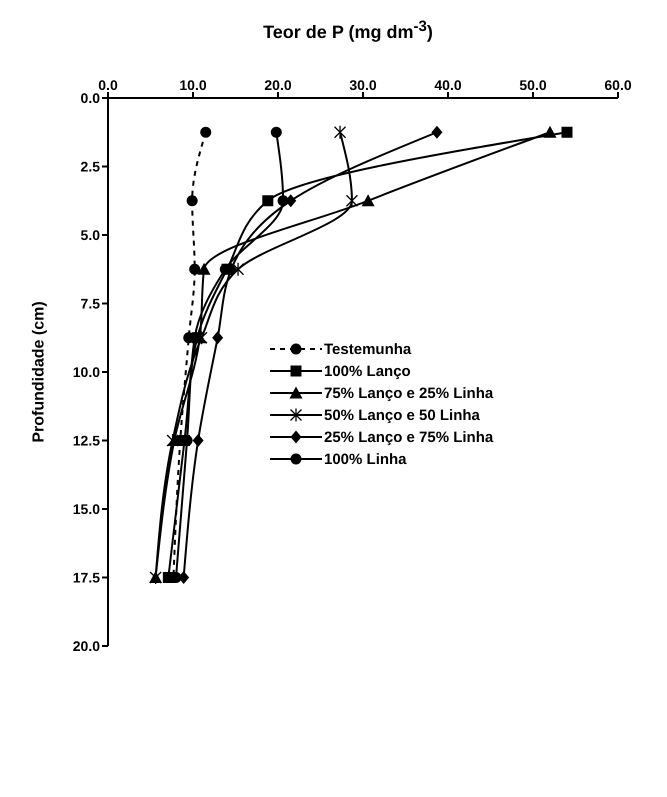  I want to click on x-tick-label: 20.0, so click(278, 85).